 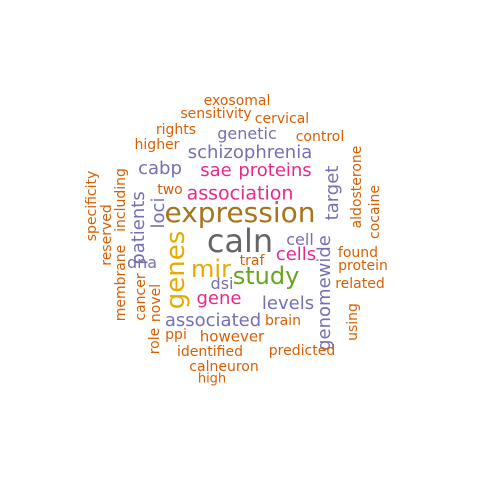 What do you see at coordinates (211, 269) in the screenshot?
I see `word-mir: mir` at bounding box center [211, 269].